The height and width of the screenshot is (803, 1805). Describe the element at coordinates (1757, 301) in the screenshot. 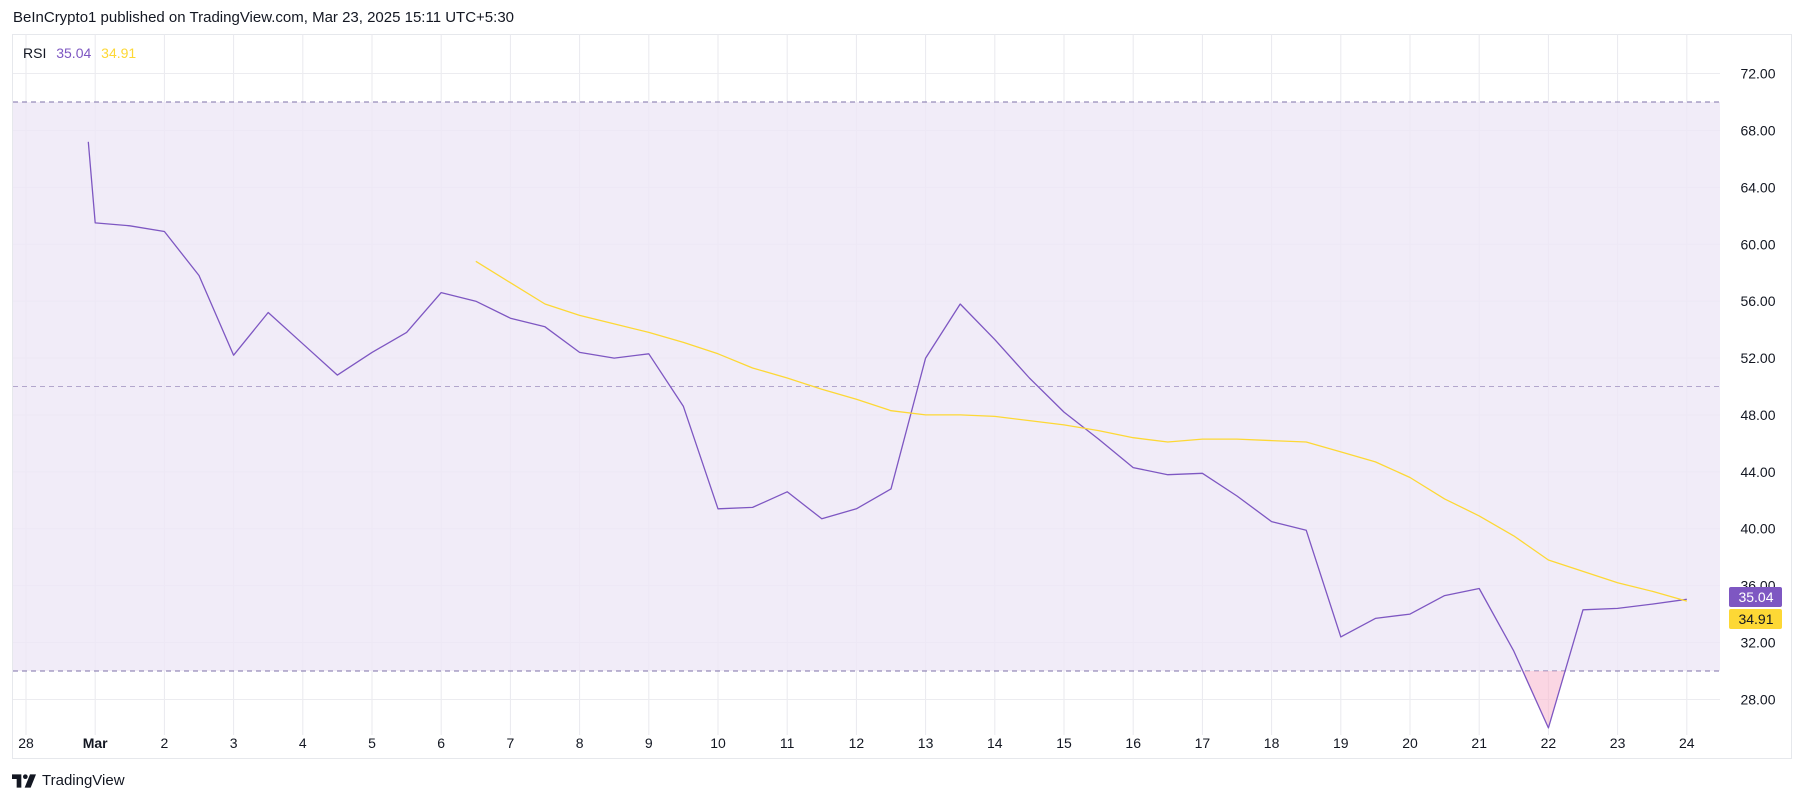

I see `y-tick-label: 56.00` at that location.